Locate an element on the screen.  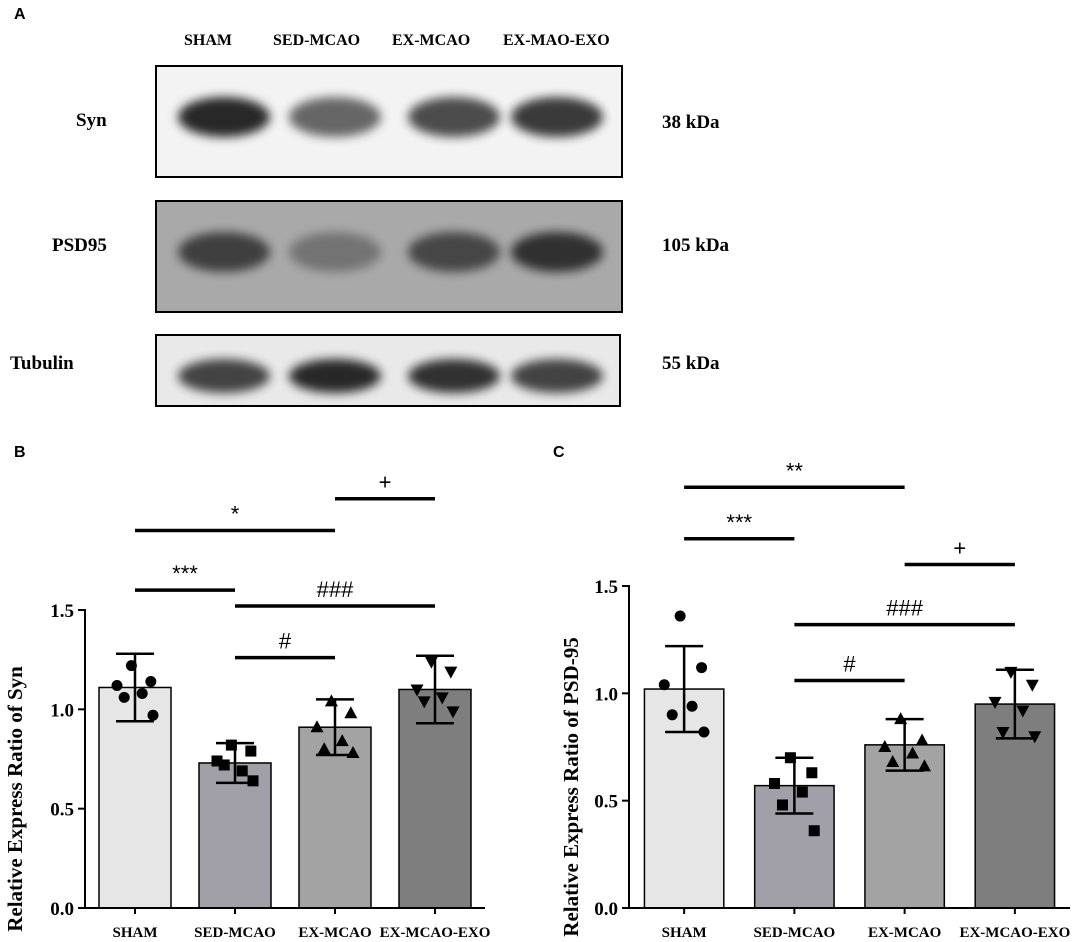
blot-row-label: Tubulin is located at coordinates (42, 363).